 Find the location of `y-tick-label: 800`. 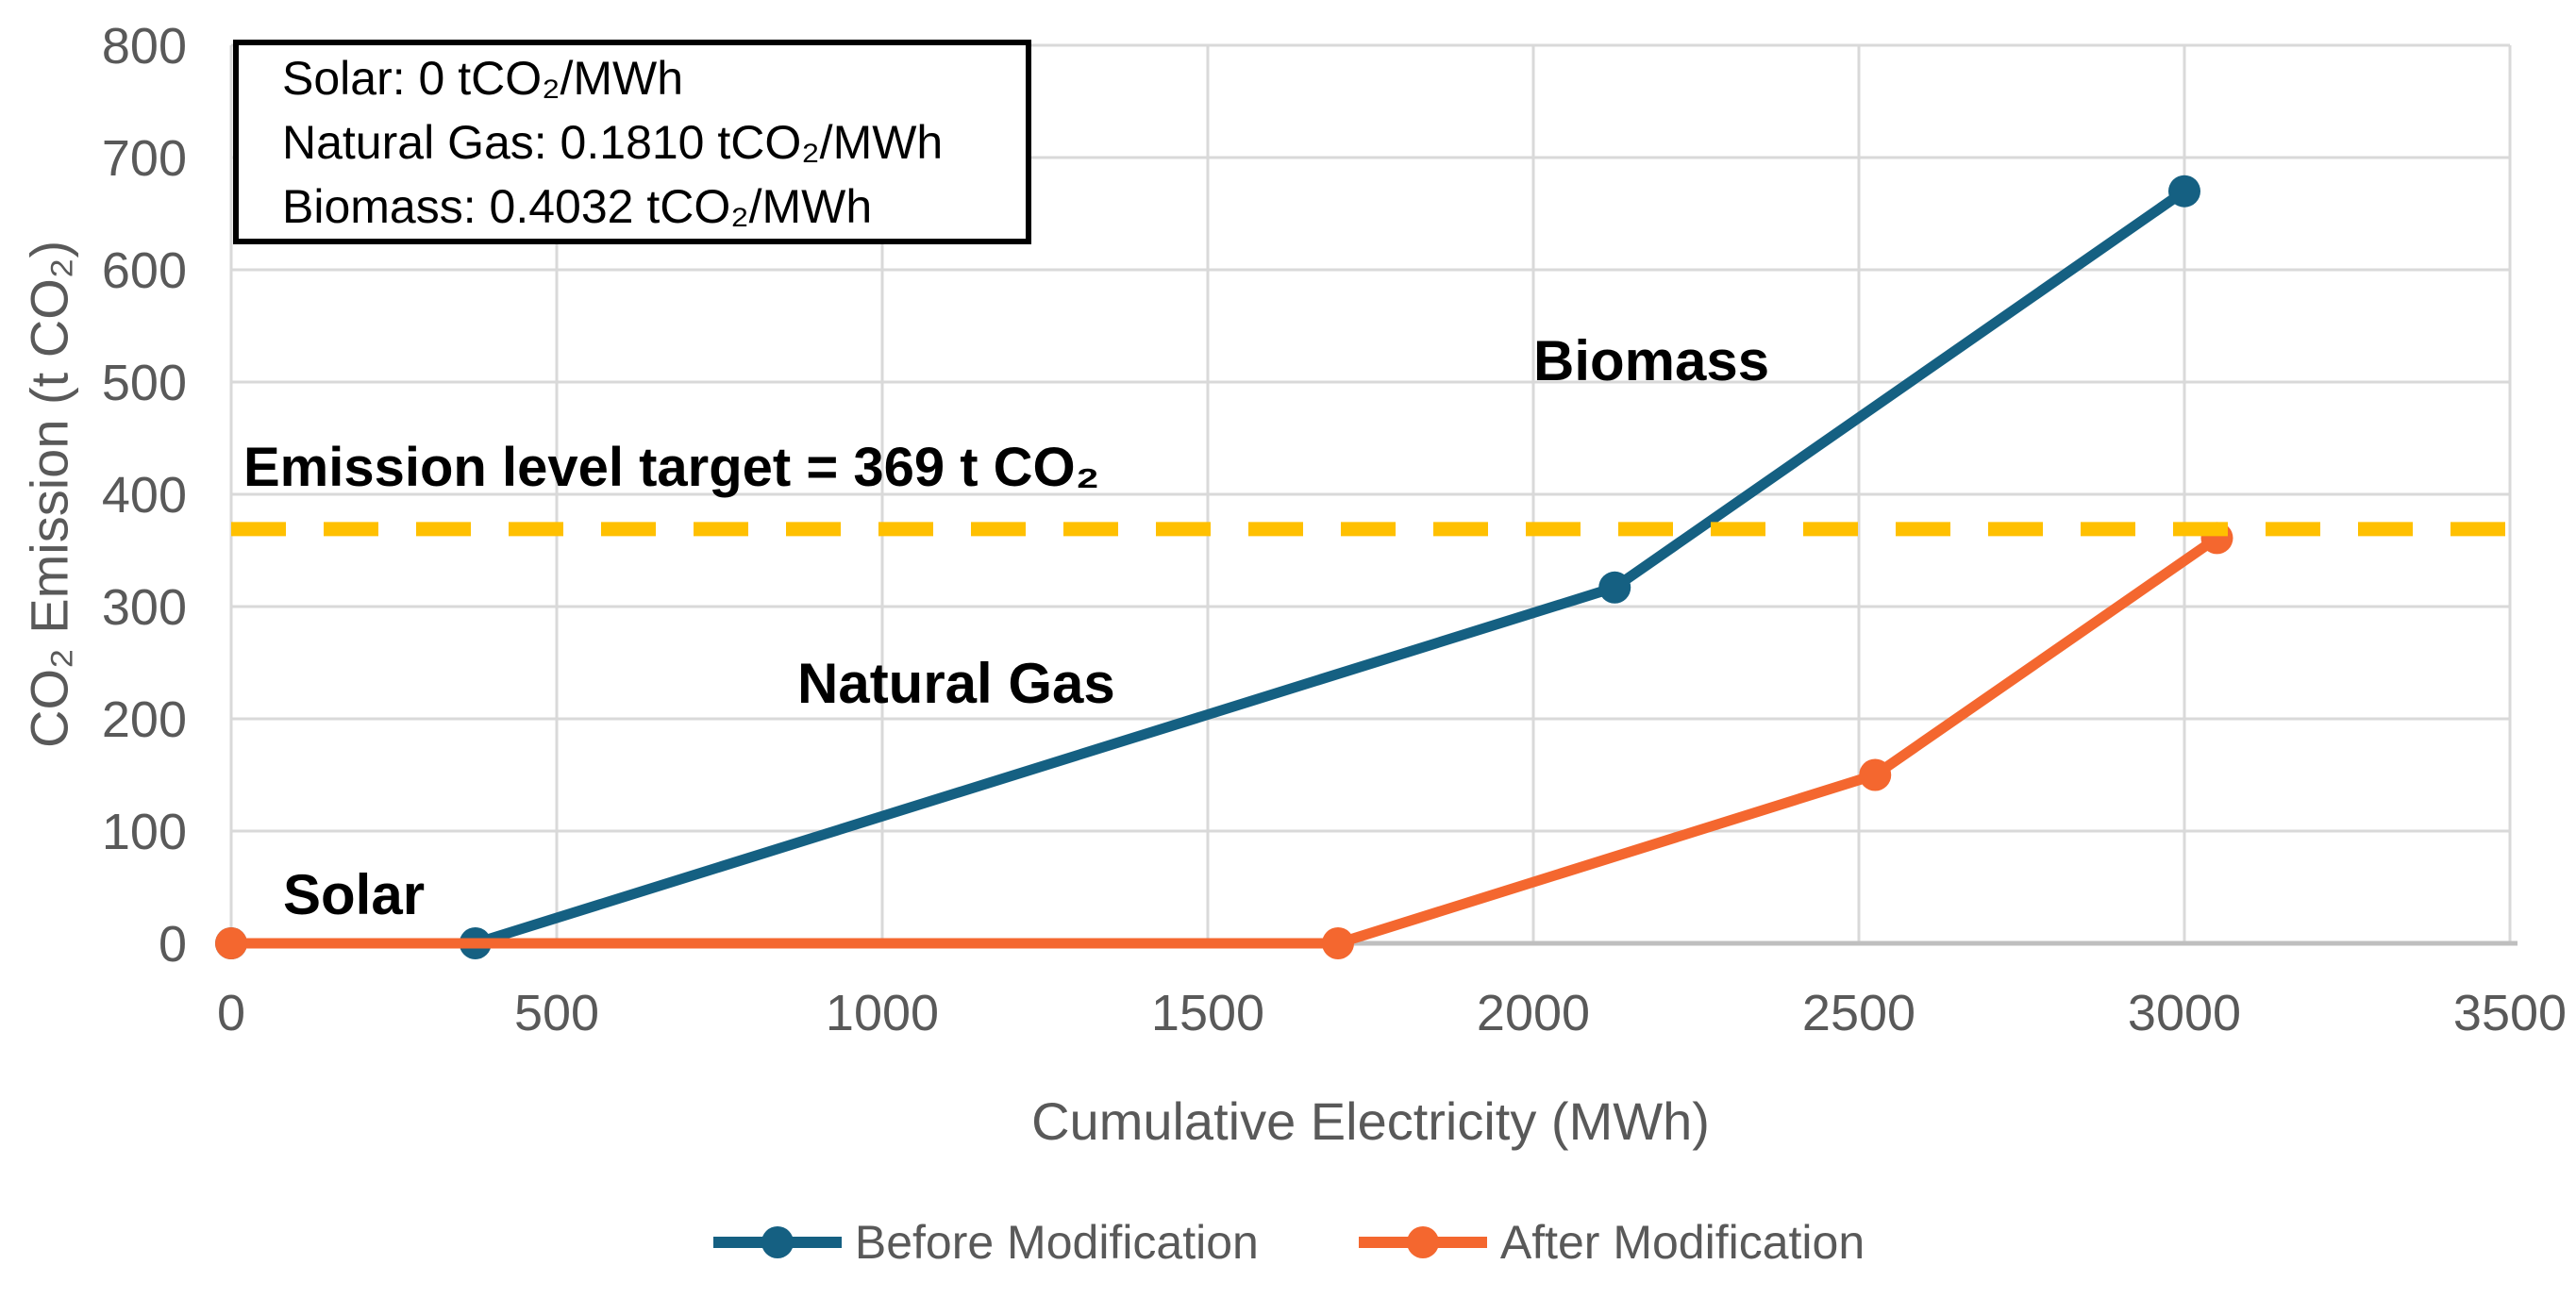

y-tick-label: 800 is located at coordinates (144, 47).